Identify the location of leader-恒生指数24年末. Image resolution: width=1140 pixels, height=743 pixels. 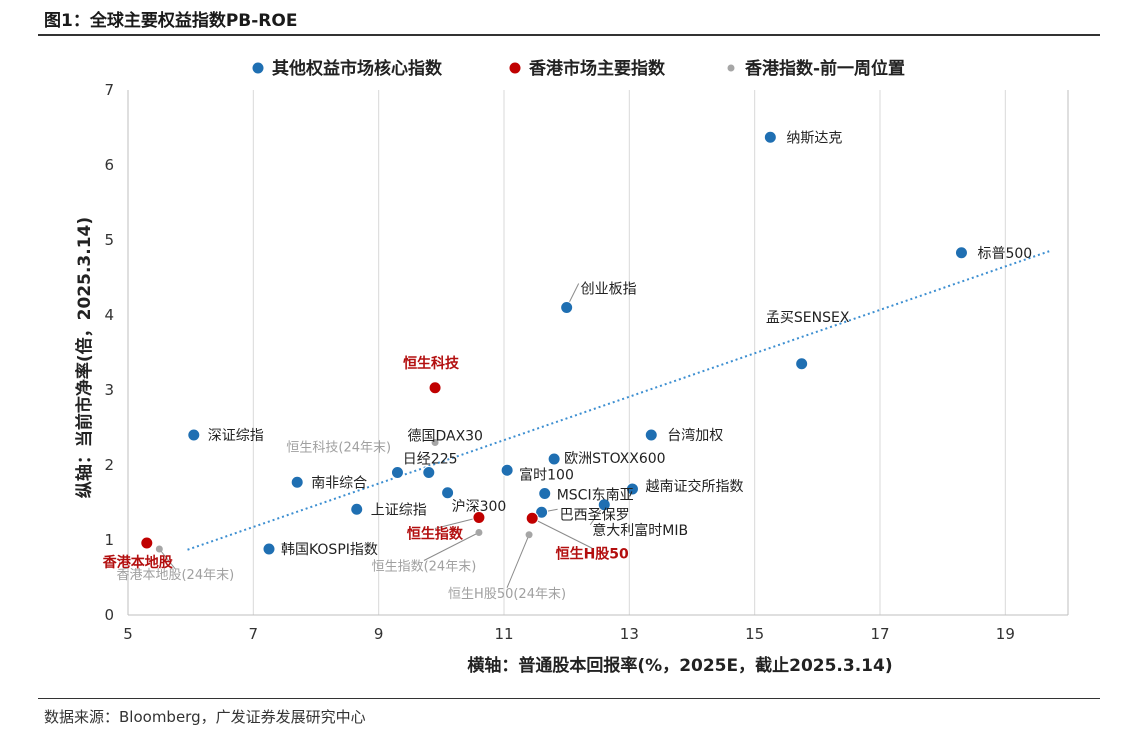
(451, 546).